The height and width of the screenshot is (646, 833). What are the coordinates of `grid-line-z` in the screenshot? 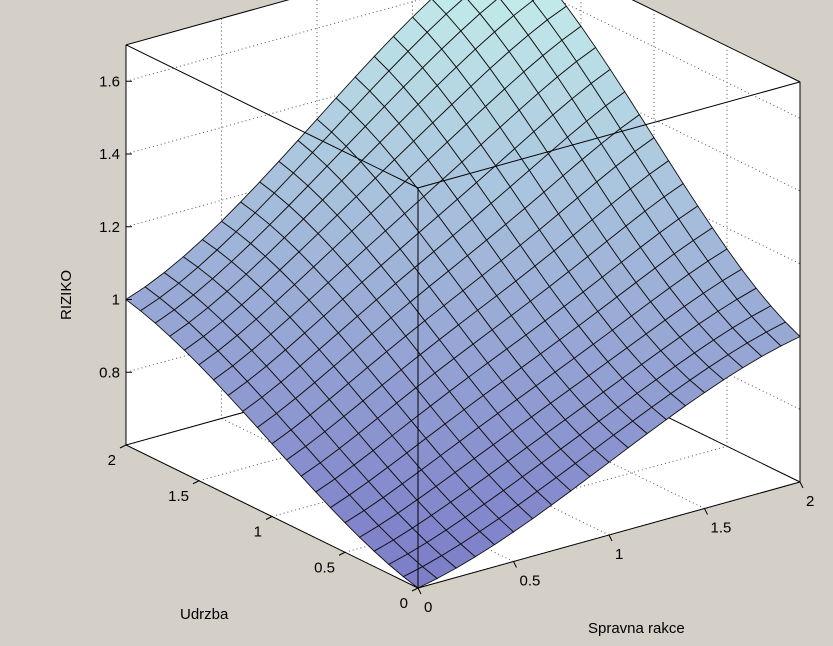 It's located at (463, 59).